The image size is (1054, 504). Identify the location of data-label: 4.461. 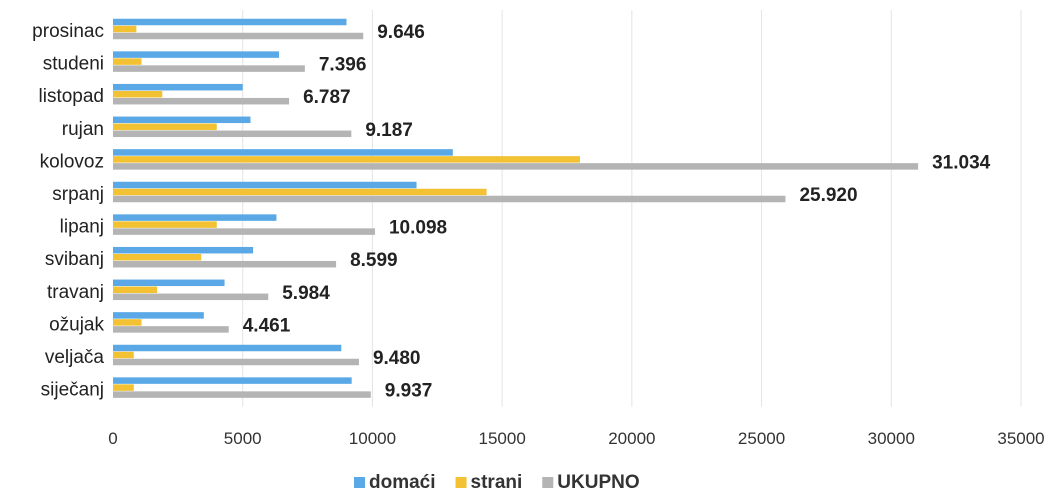
(267, 325).